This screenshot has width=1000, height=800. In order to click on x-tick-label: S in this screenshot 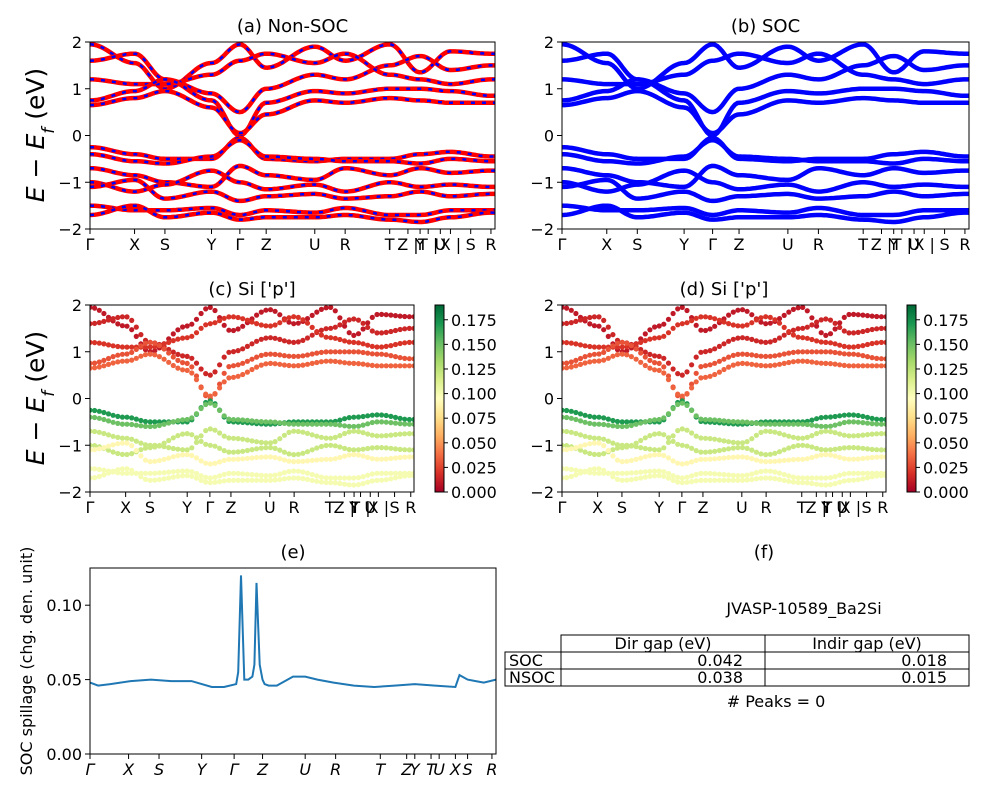, I will do `click(945, 244)`.